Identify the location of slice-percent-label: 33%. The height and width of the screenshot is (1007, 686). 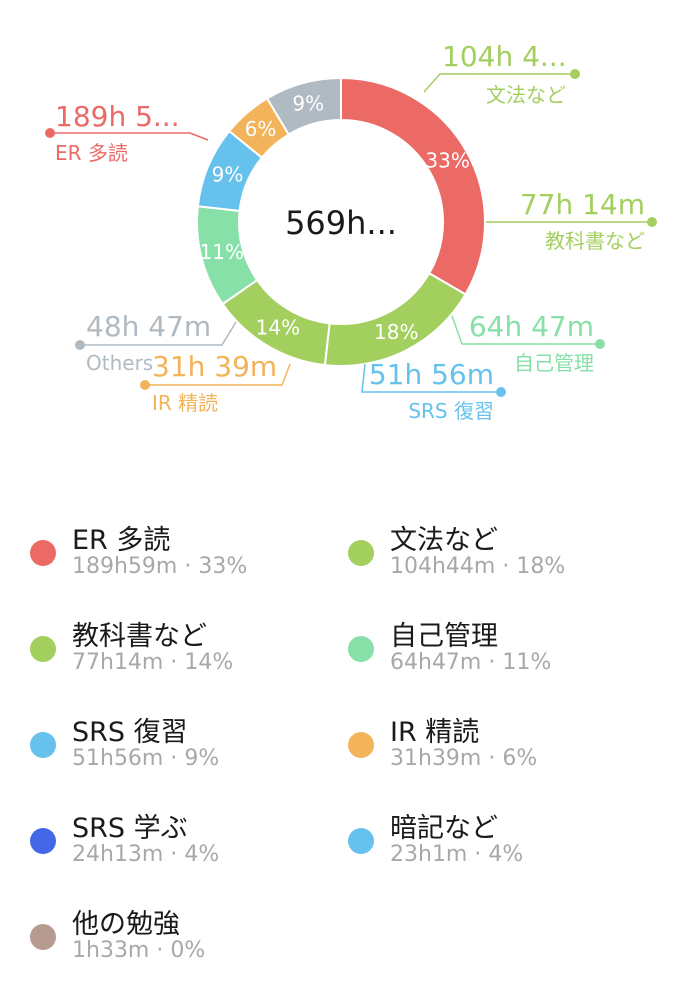
(447, 161).